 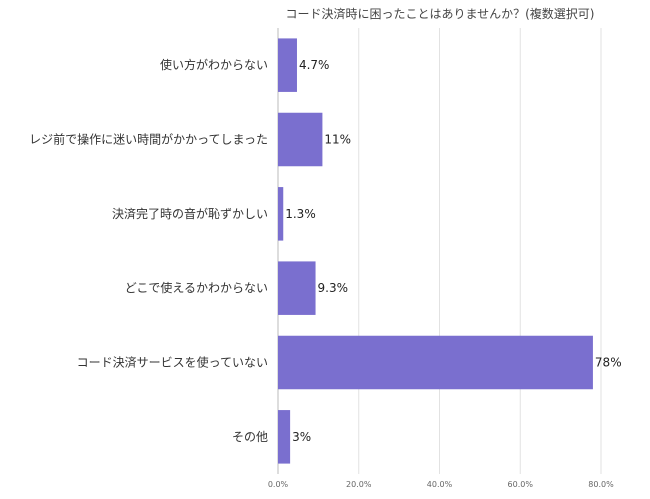 What do you see at coordinates (439, 13) in the screenshot?
I see `chart-title: コード決済時に困ったことはありませんか？(複数選択可)` at bounding box center [439, 13].